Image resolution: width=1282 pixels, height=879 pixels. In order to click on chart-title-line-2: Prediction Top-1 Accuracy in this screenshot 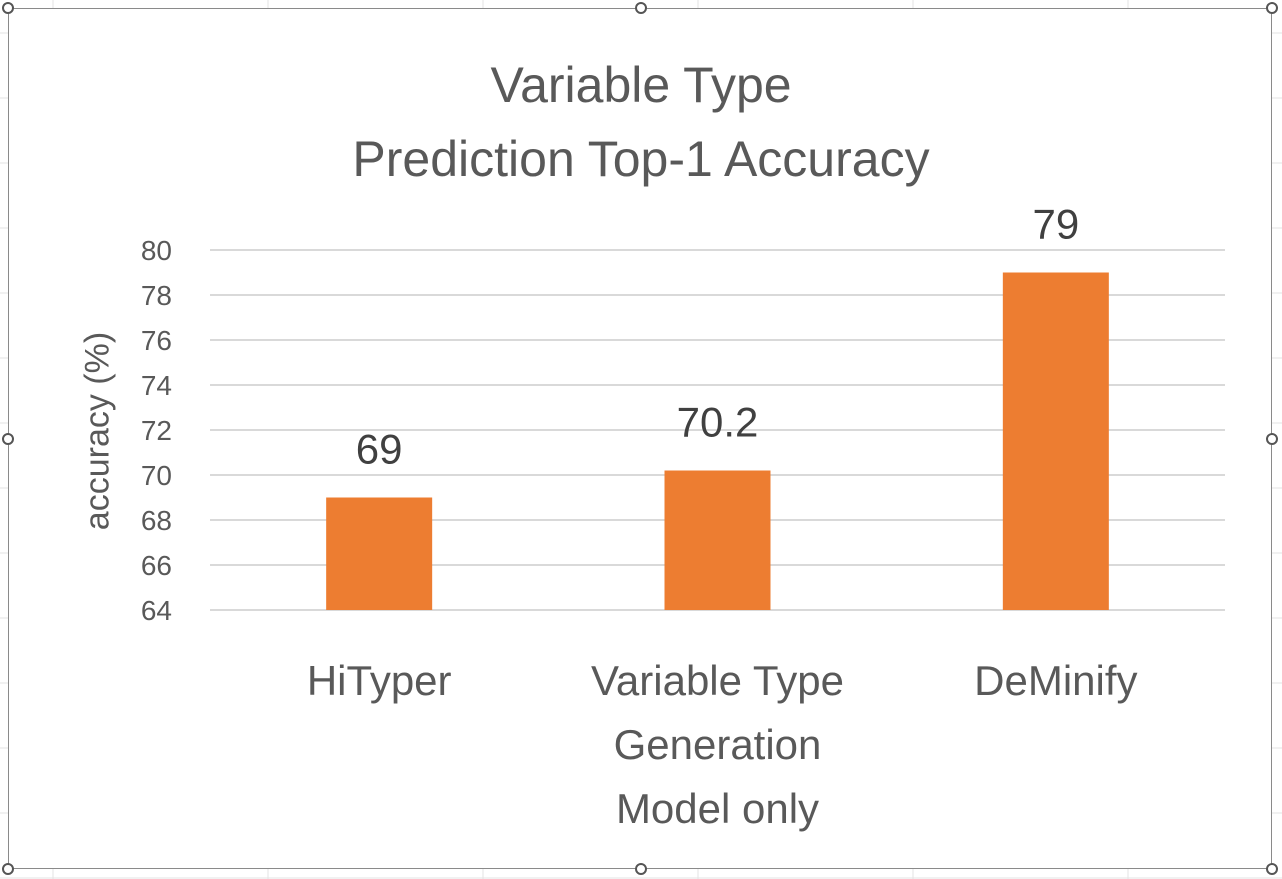, I will do `click(641, 159)`.